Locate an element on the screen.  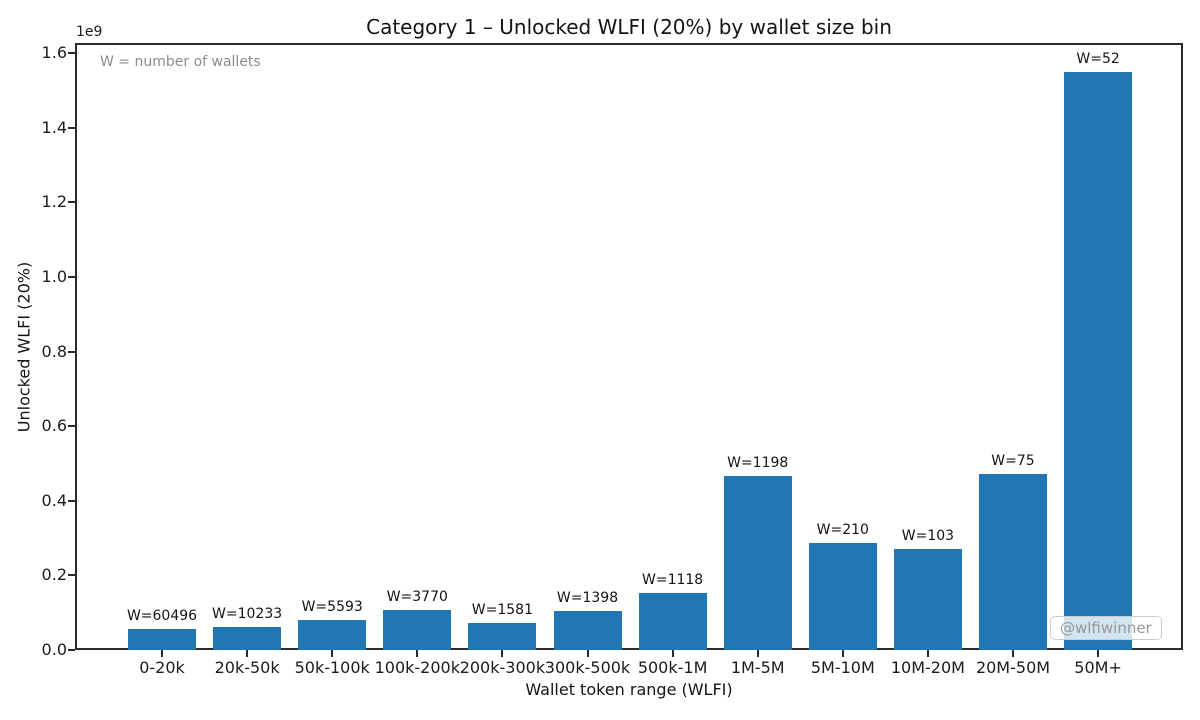
x-tick-label: 5M-10M is located at coordinates (842, 667).